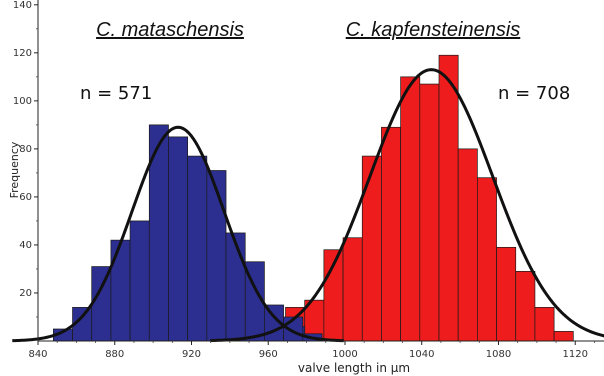  Describe the element at coordinates (421, 354) in the screenshot. I see `x-tick-label: 1040` at that location.